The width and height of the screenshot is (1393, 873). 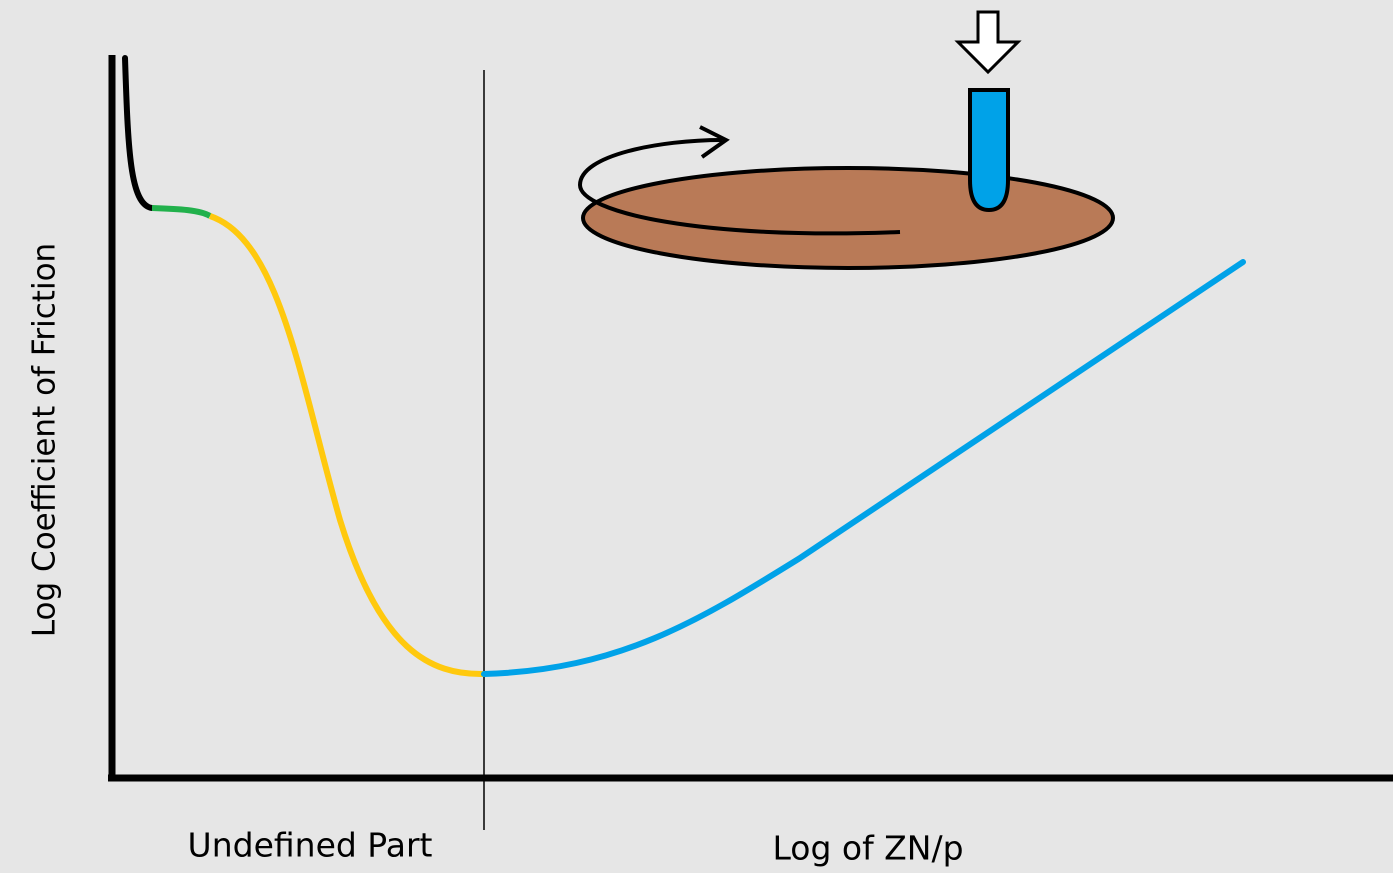 What do you see at coordinates (867, 848) in the screenshot?
I see `x-axis-label: Log of ZN/p` at bounding box center [867, 848].